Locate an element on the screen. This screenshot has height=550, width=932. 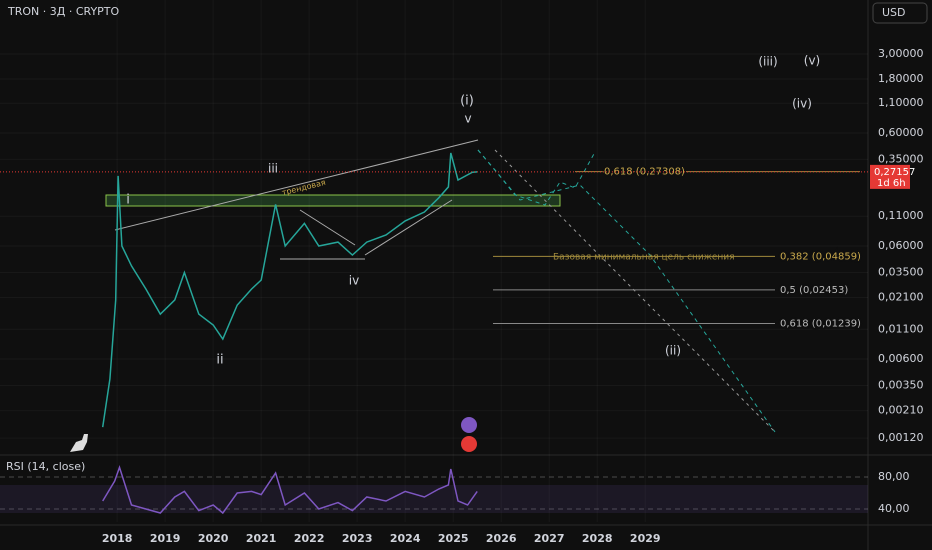
y-tick-label: 0,60000 is located at coordinates (901, 132).